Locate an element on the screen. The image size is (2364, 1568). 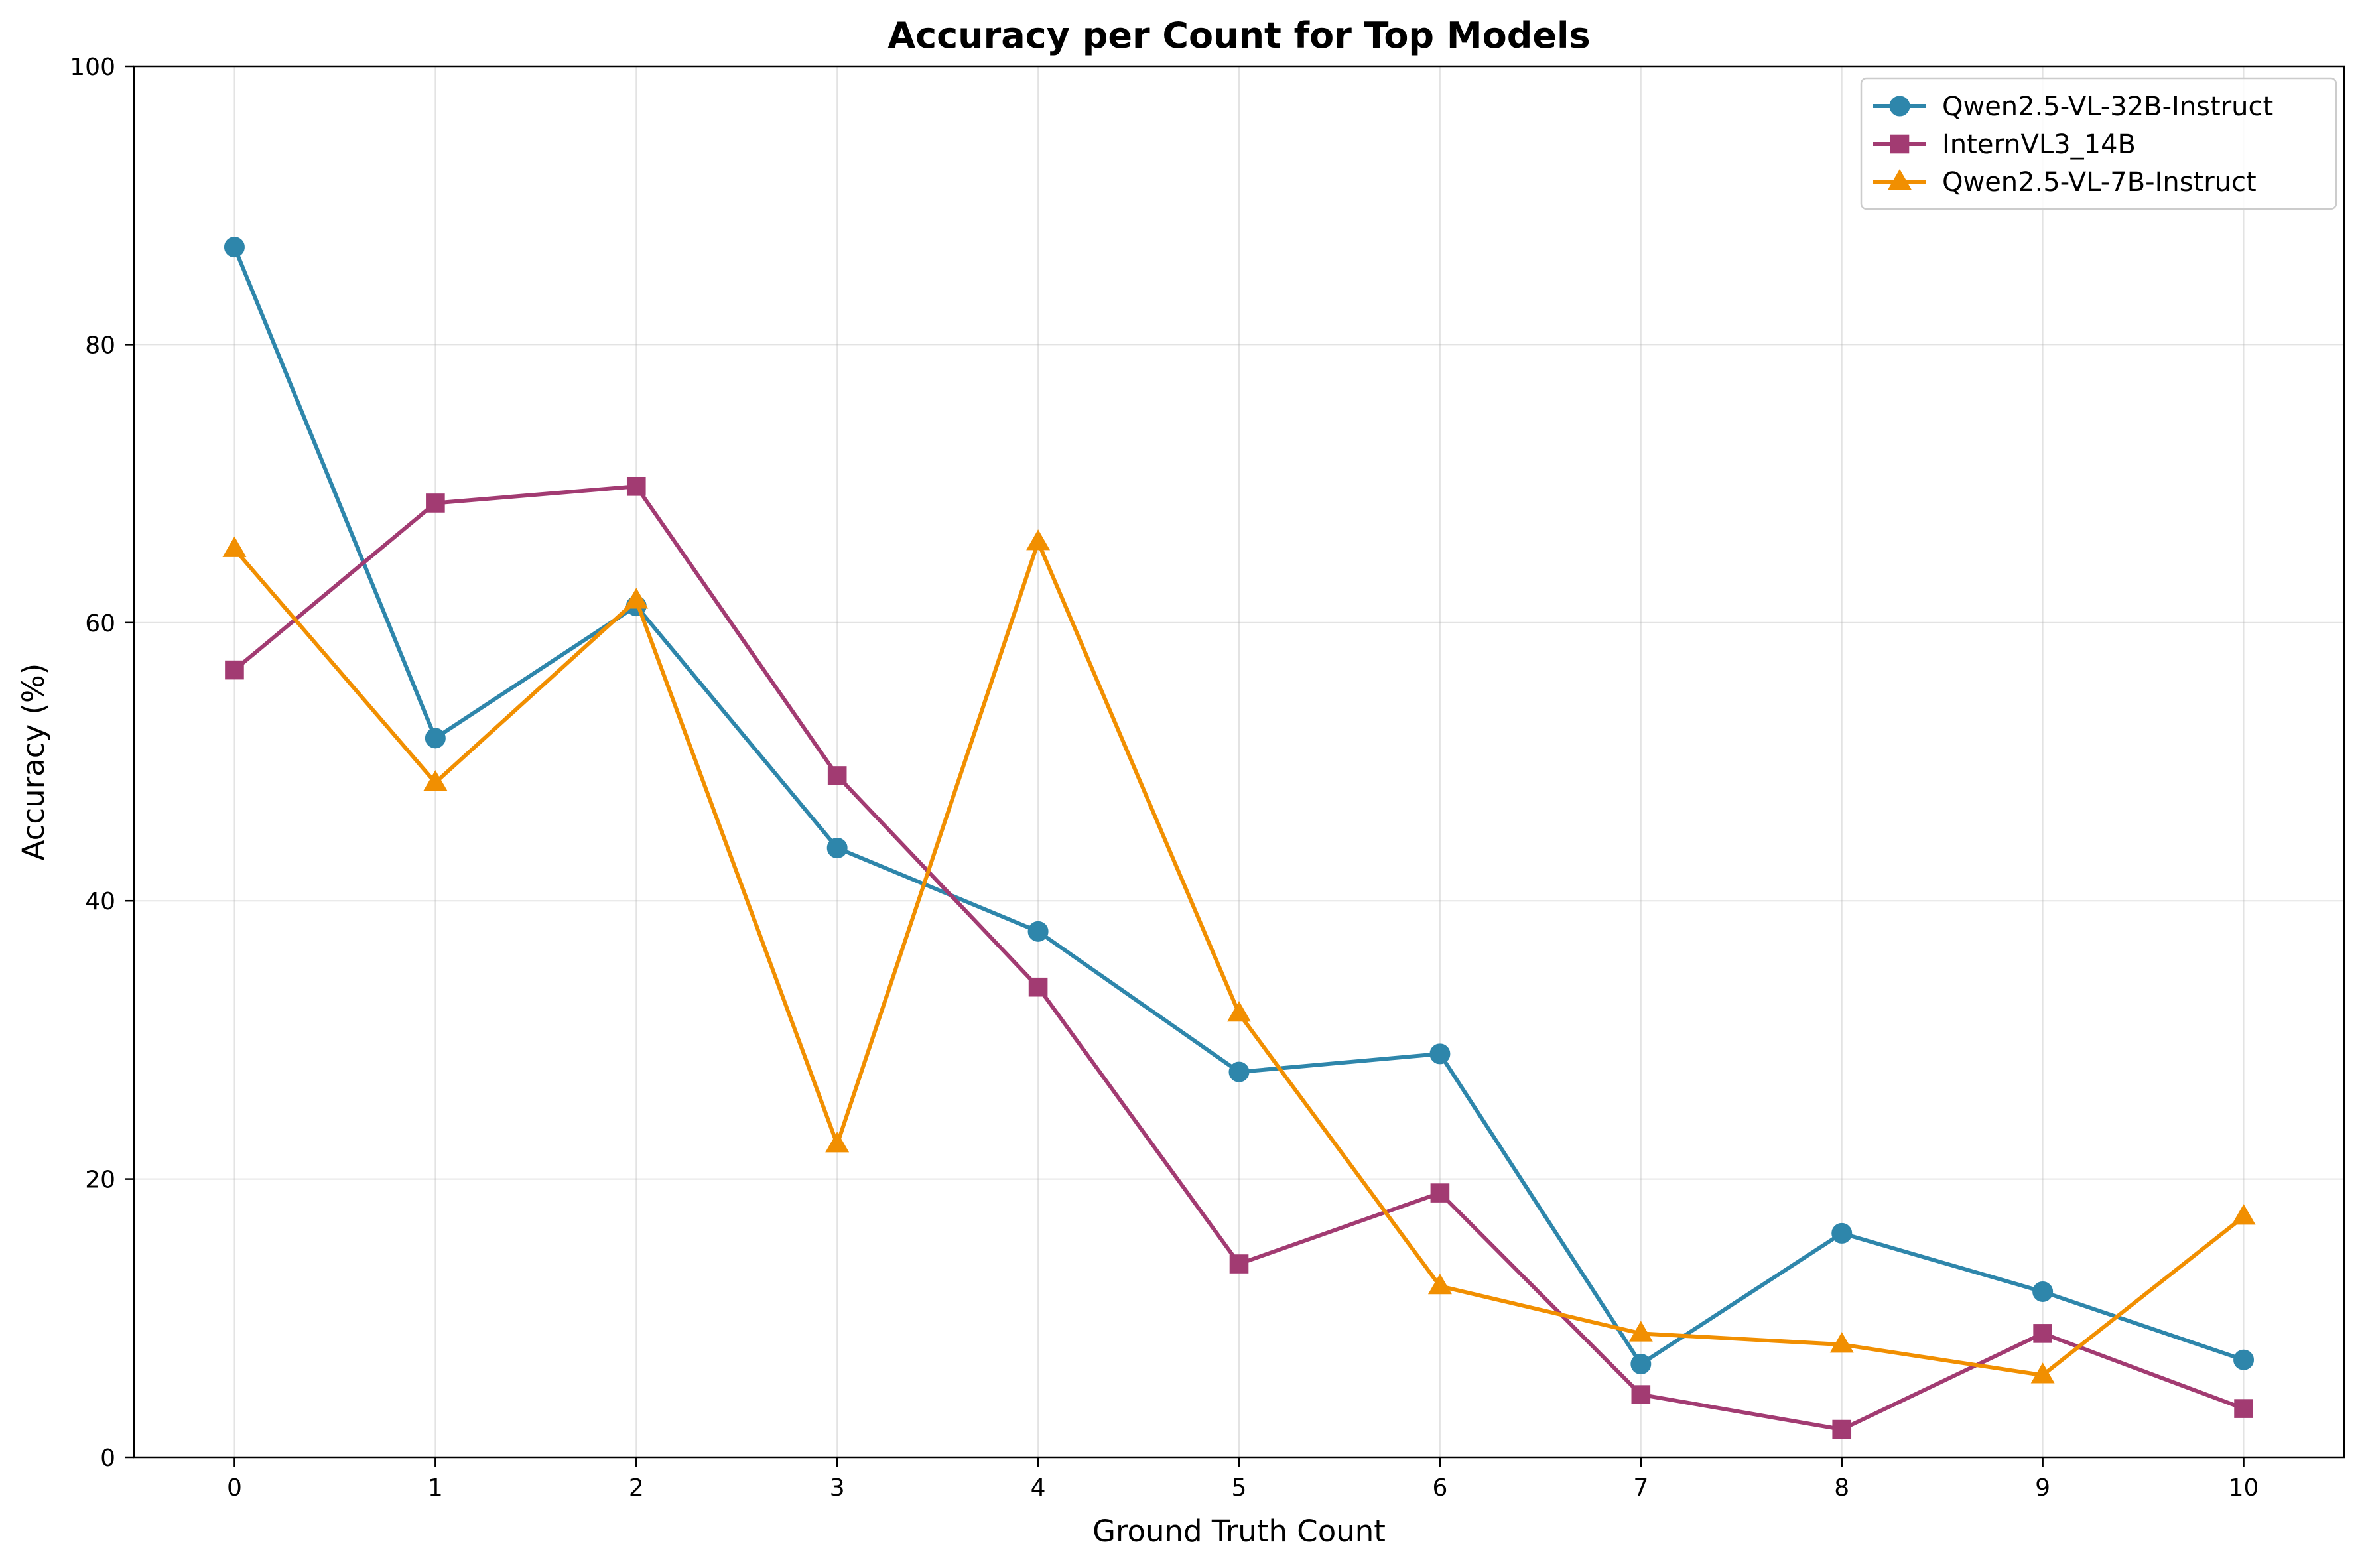
x-tick-label: 5 is located at coordinates (1239, 1488).